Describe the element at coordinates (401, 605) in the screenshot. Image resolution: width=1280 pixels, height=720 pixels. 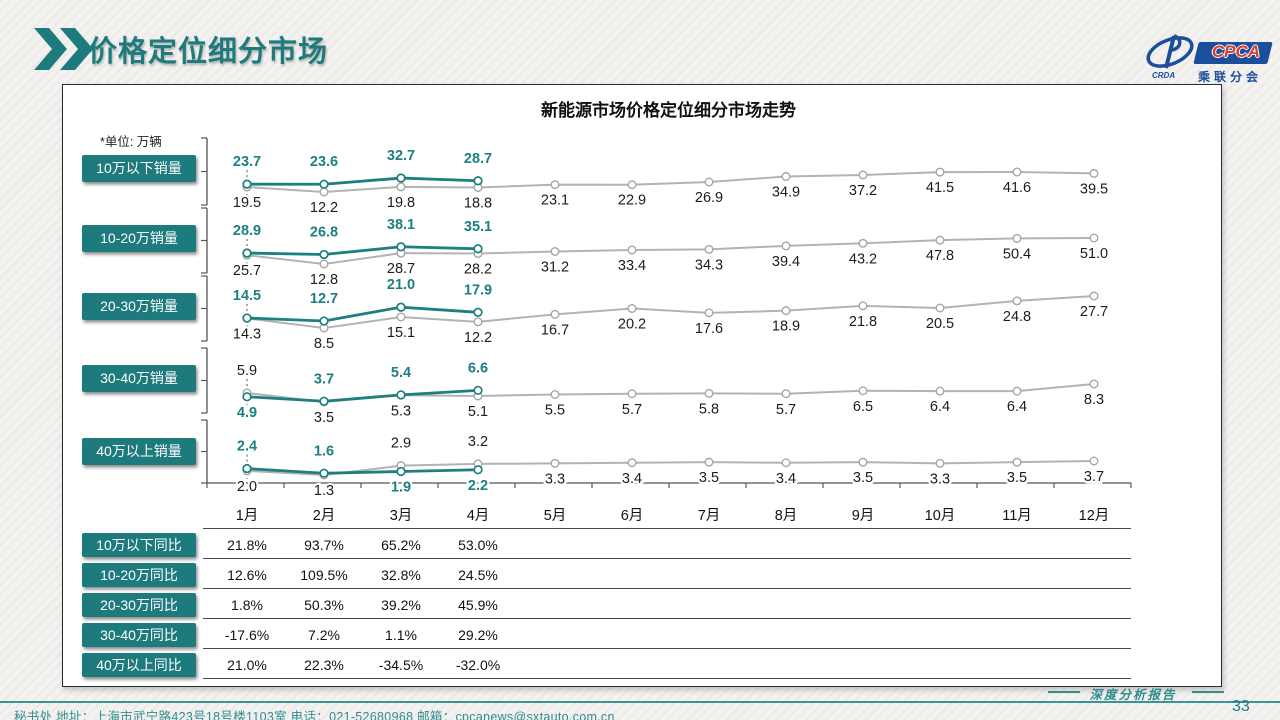
I see `yoy-value: 39.2%` at that location.